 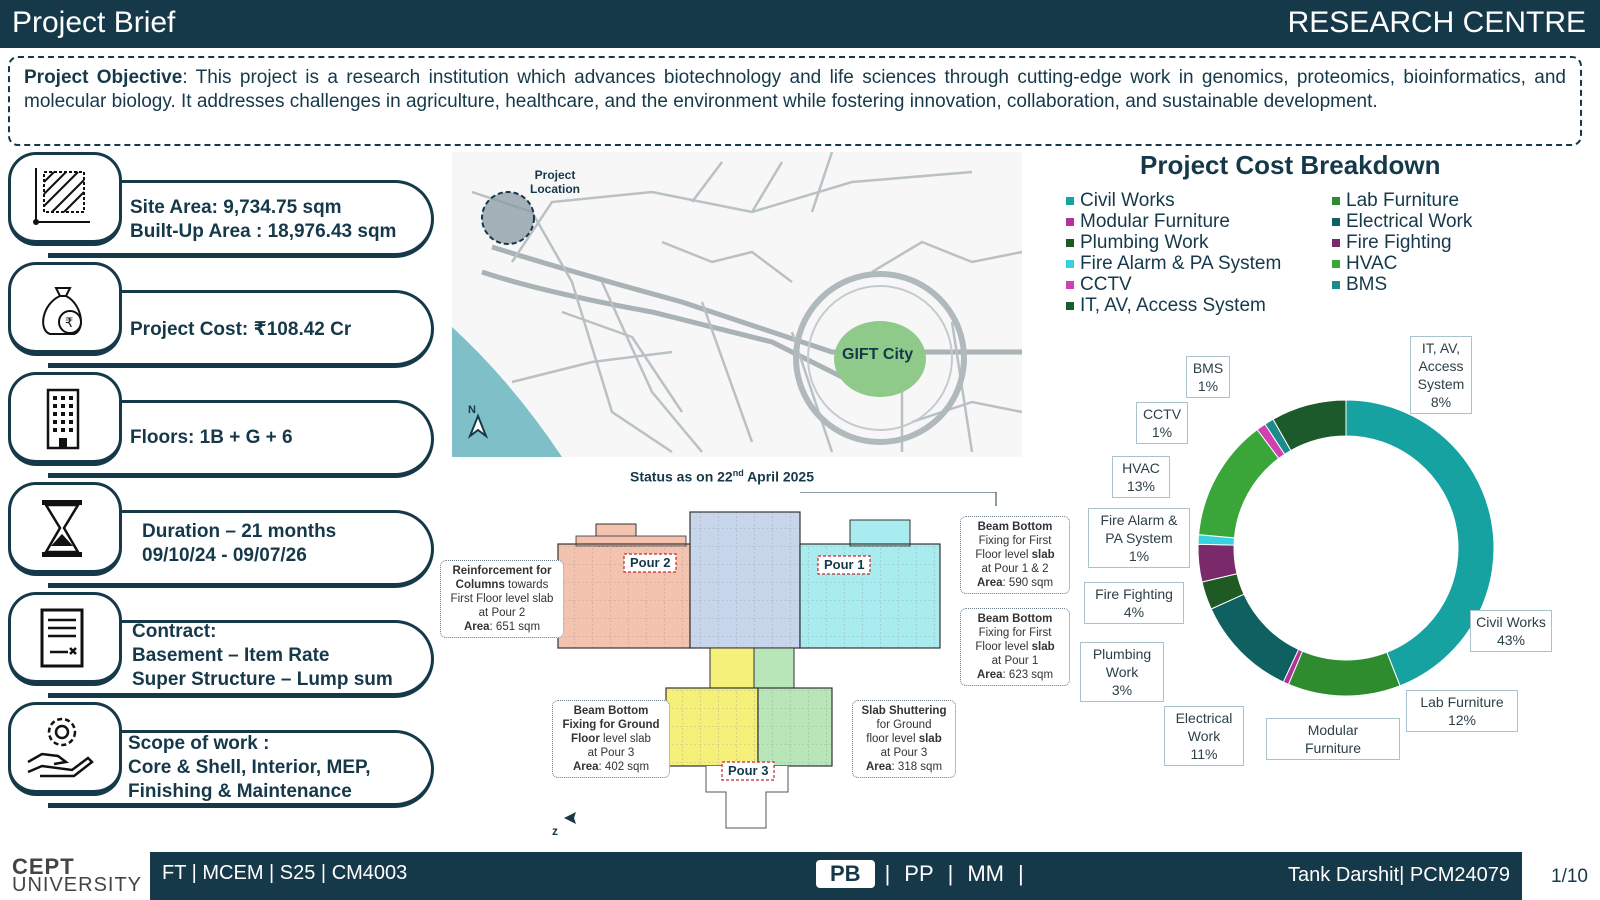 I want to click on gift-city-label: GIFT City, so click(x=878, y=354).